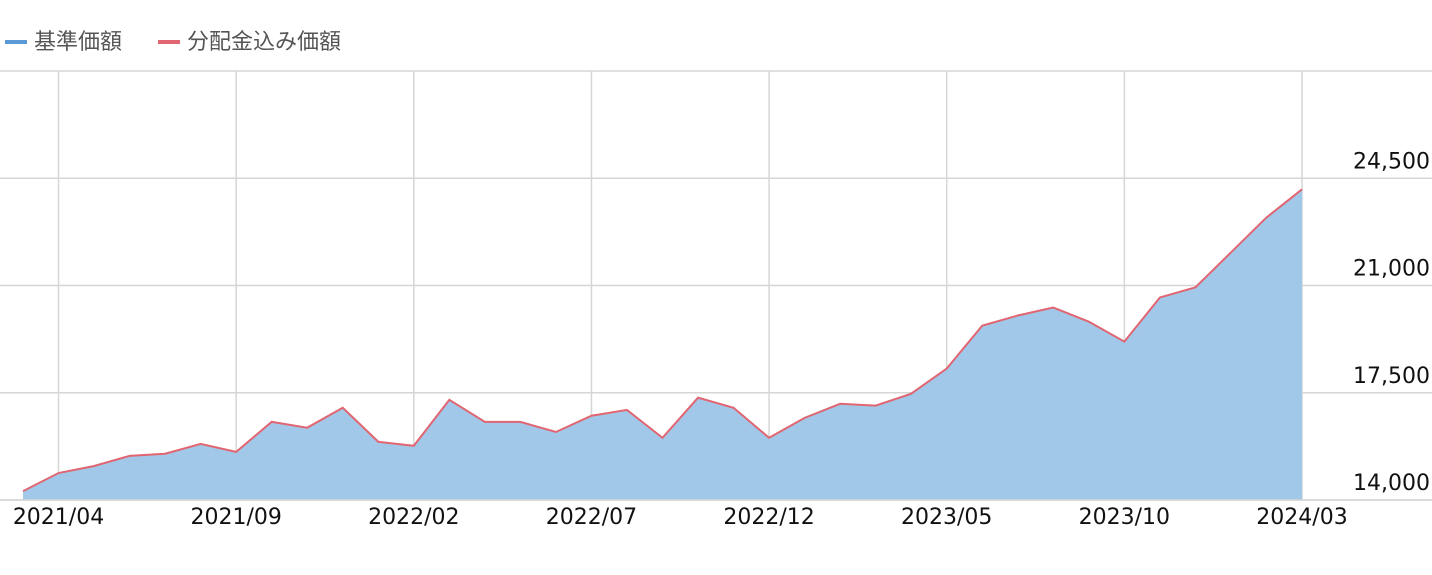 The image size is (1432, 575). Describe the element at coordinates (946, 517) in the screenshot. I see `x-tick-label: 2023/05` at that location.